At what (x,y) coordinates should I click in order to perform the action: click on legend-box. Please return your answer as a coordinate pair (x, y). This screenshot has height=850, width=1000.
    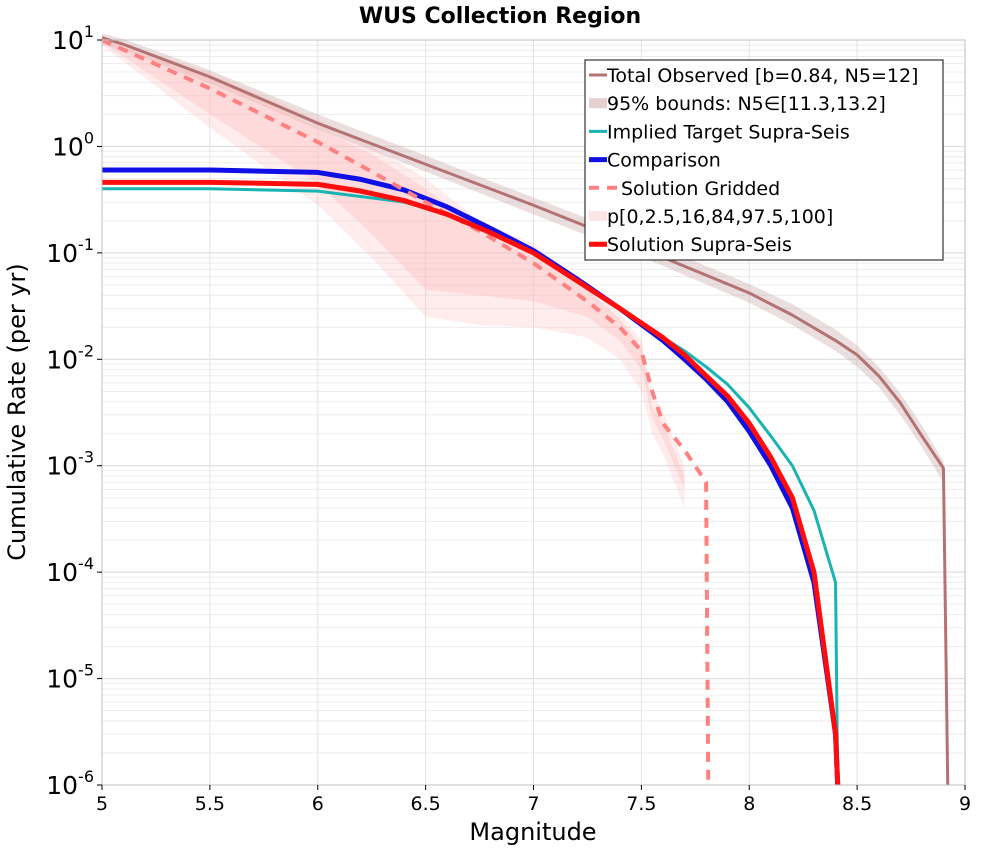
    Looking at the image, I should click on (764, 160).